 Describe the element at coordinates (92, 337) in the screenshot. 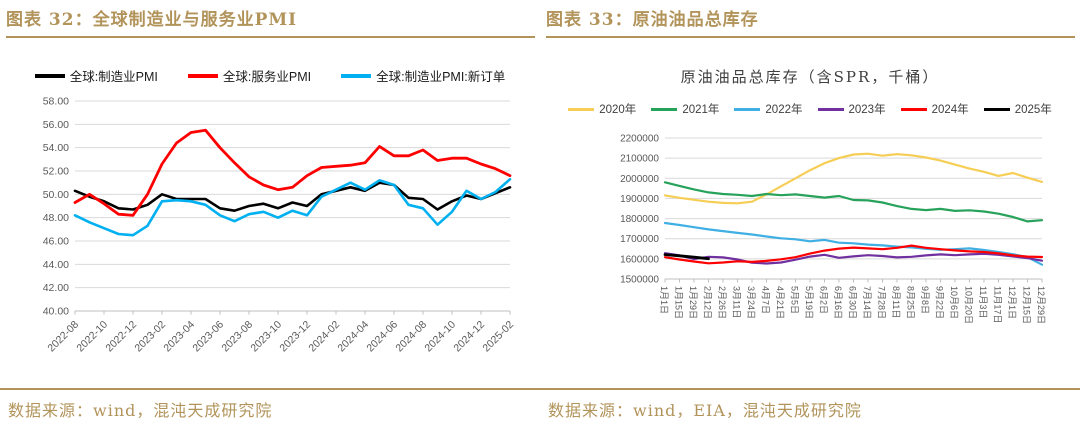

I see `x-tick-label: 2022-10` at that location.